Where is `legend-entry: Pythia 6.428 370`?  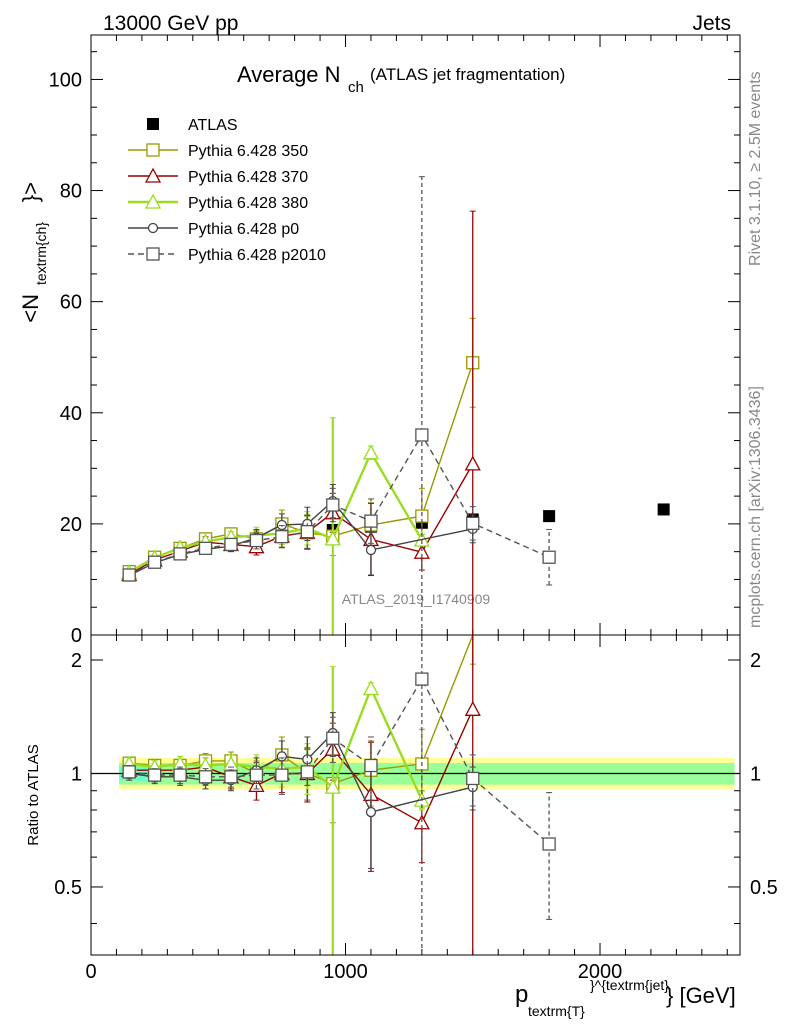
legend-entry: Pythia 6.428 370 is located at coordinates (218, 176).